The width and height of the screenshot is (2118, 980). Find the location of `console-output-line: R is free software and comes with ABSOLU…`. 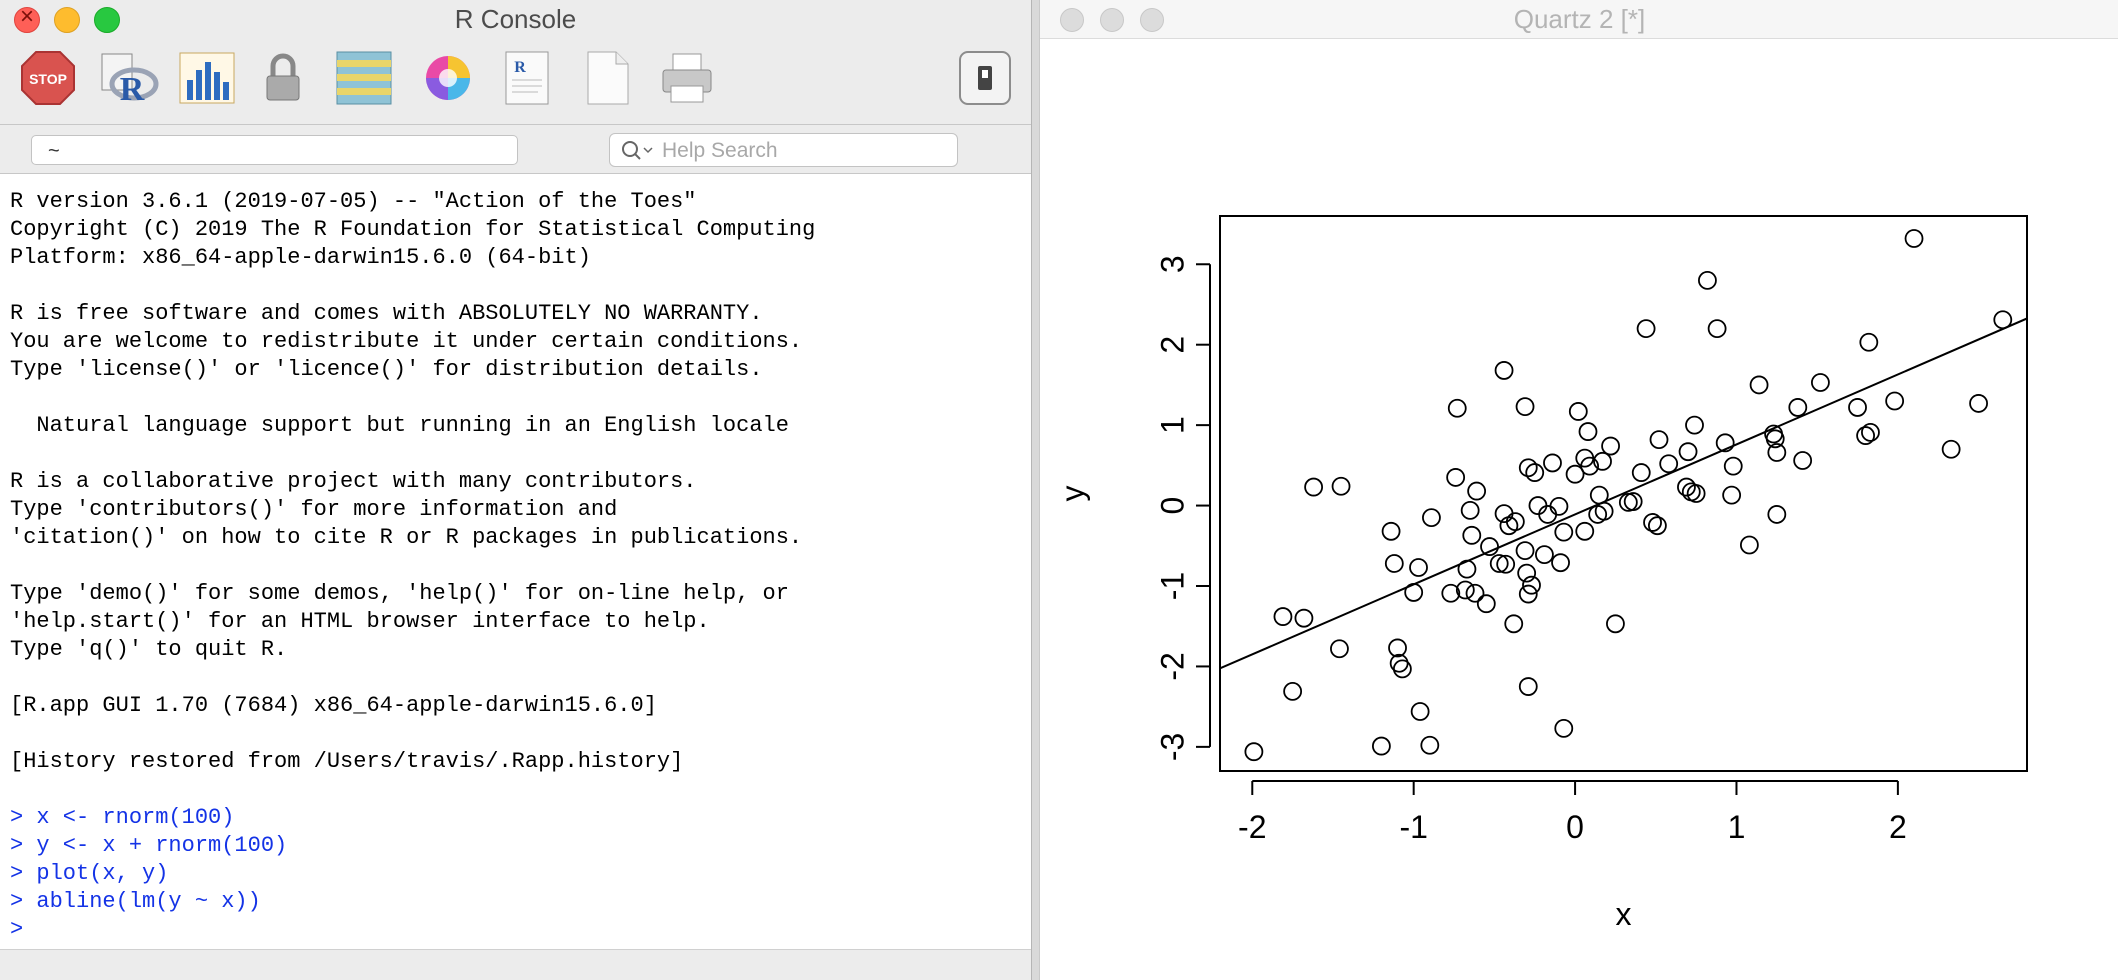

console-output-line: R is free software and comes with ABSOLU… is located at coordinates (386, 313).